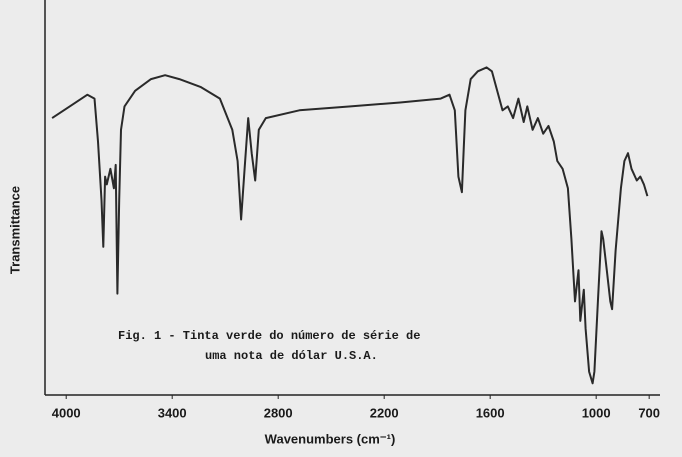  What do you see at coordinates (330, 438) in the screenshot?
I see `x-axis-title: Wavenumbers (cm⁻¹)` at bounding box center [330, 438].